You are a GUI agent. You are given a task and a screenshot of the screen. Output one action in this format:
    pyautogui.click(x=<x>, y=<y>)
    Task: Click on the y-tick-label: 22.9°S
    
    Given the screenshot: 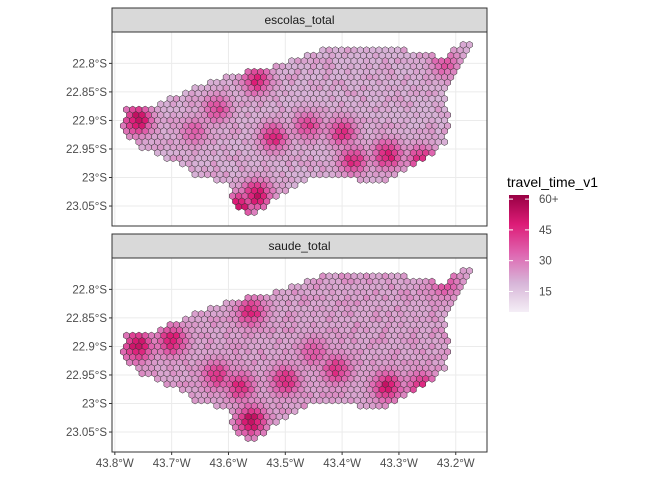 What is the action you would take?
    pyautogui.click(x=89, y=347)
    